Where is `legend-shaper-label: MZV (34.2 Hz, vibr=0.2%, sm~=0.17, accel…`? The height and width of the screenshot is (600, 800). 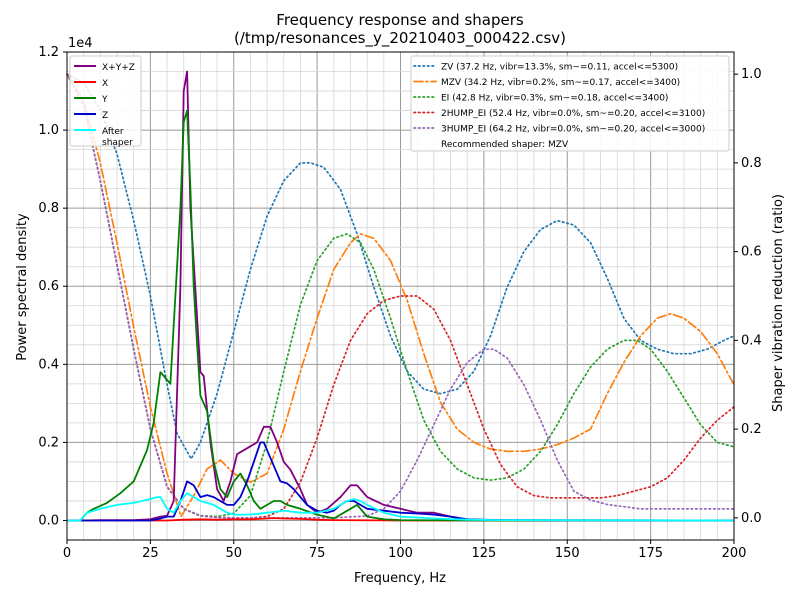 legend-shaper-label: MZV (34.2 Hz, vibr=0.2%, sm~=0.17, accel… is located at coordinates (560, 83).